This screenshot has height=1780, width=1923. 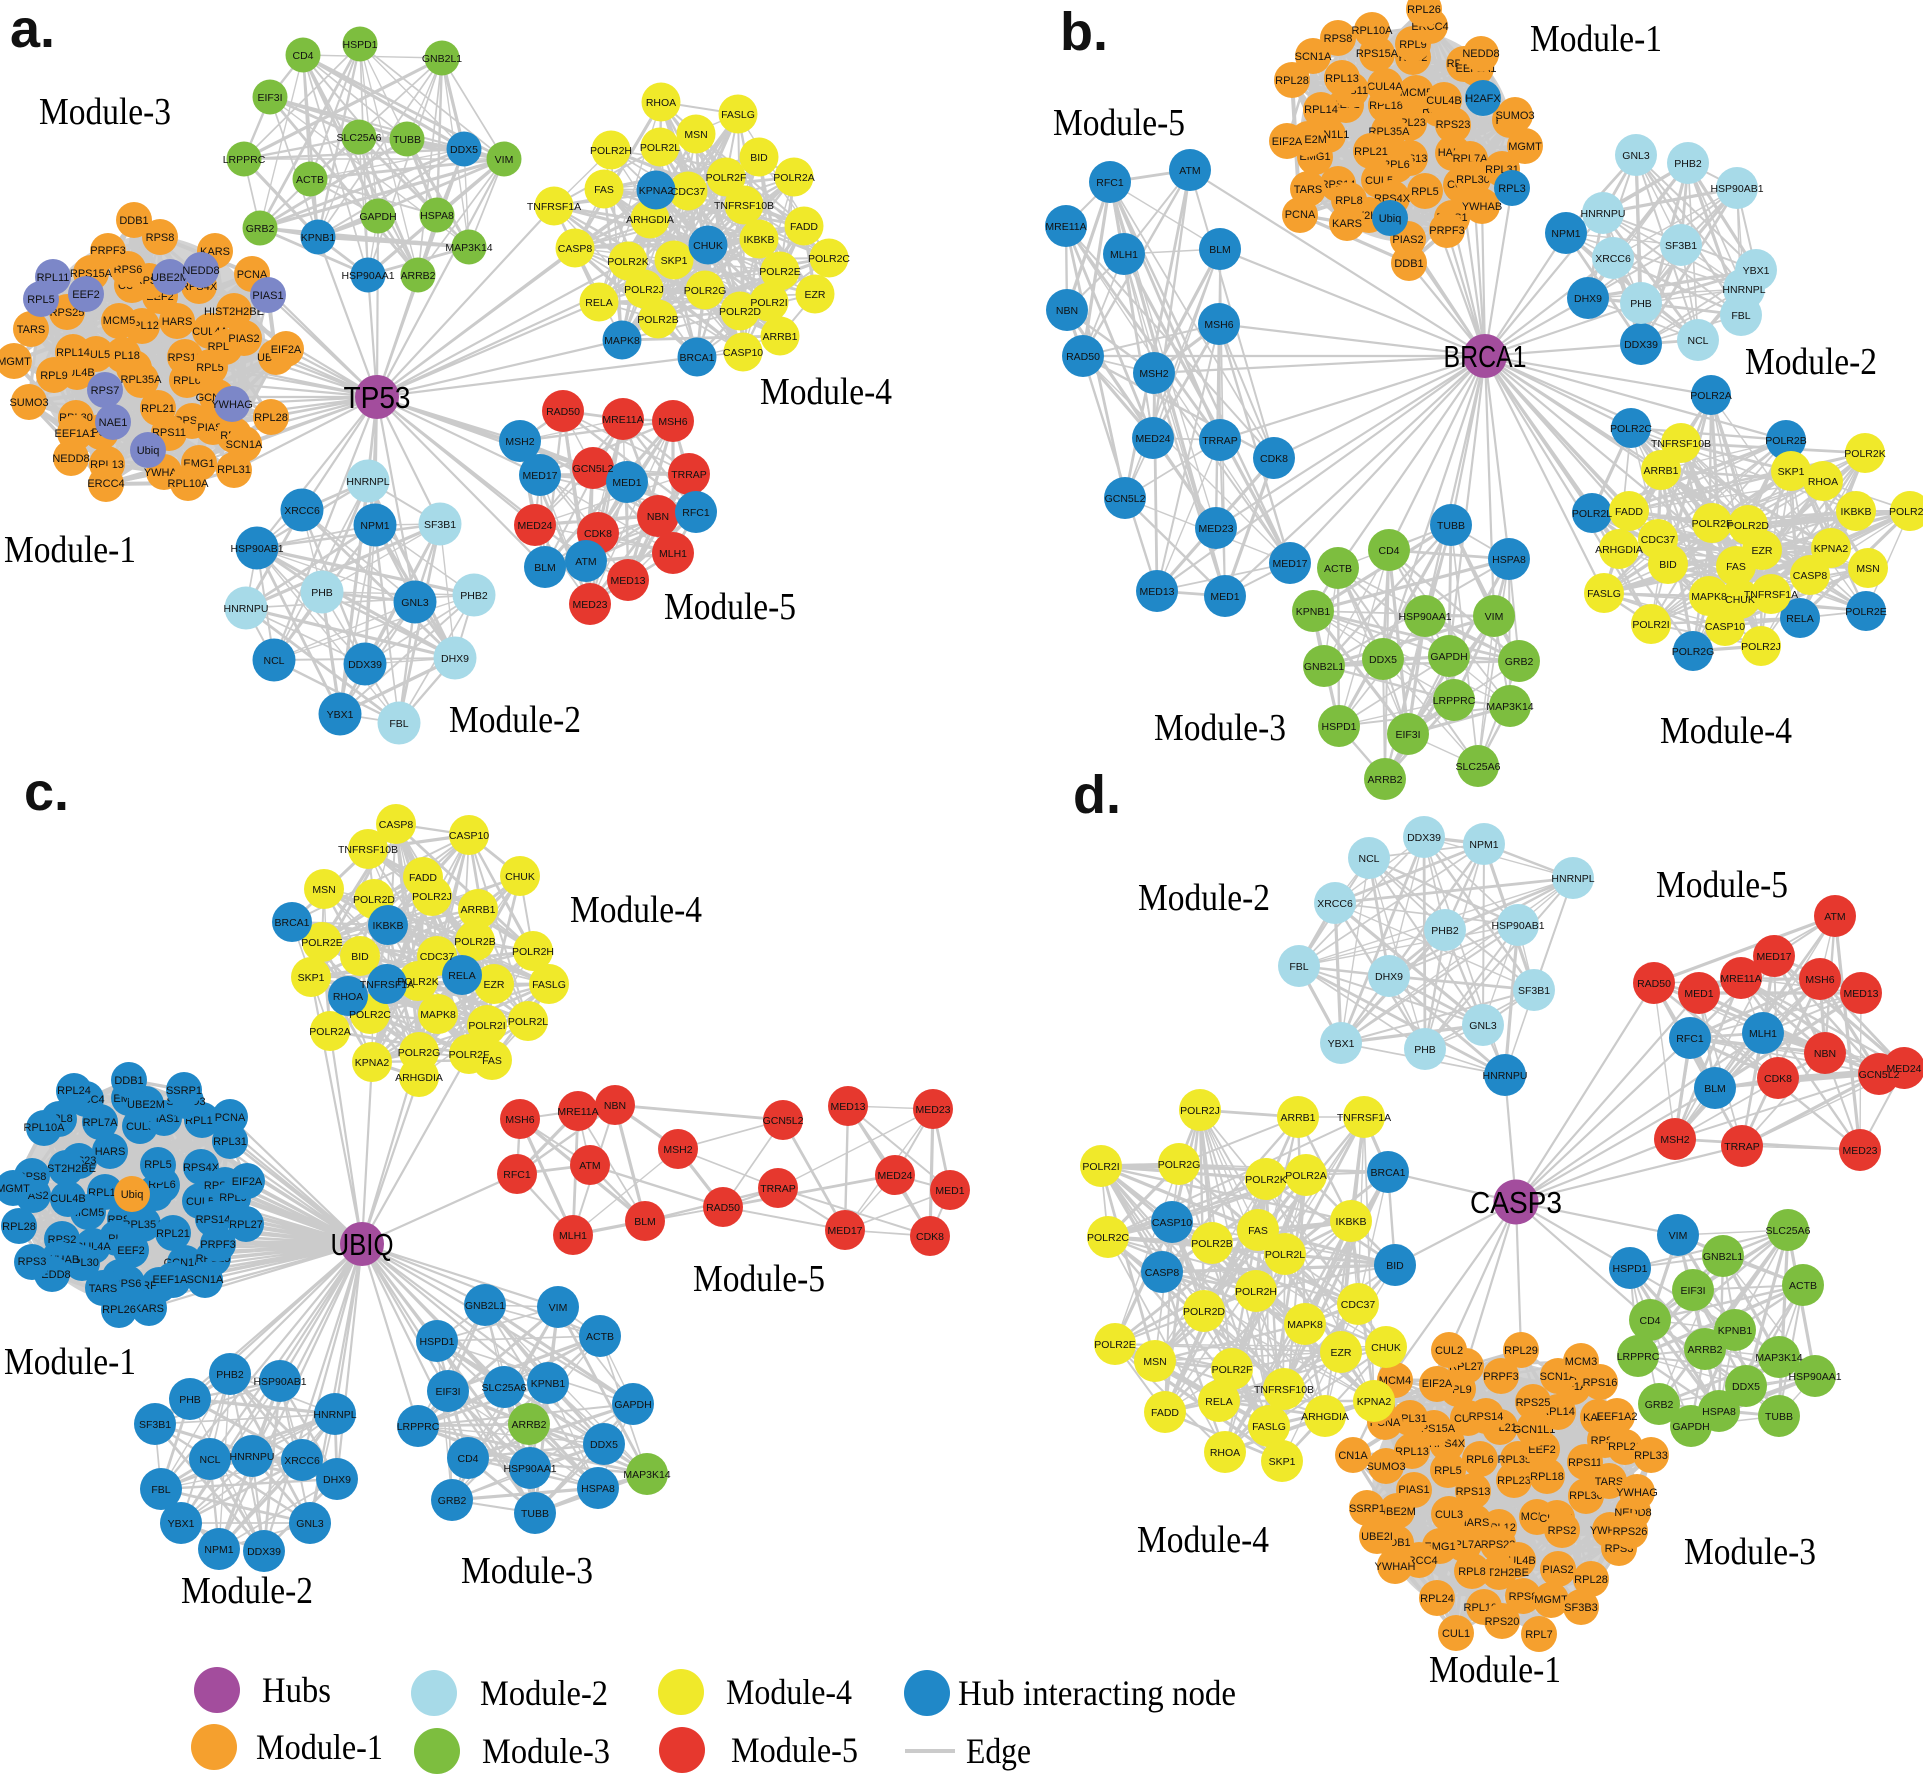 I want to click on svg-text: POLR2E, so click(x=1114, y=1345).